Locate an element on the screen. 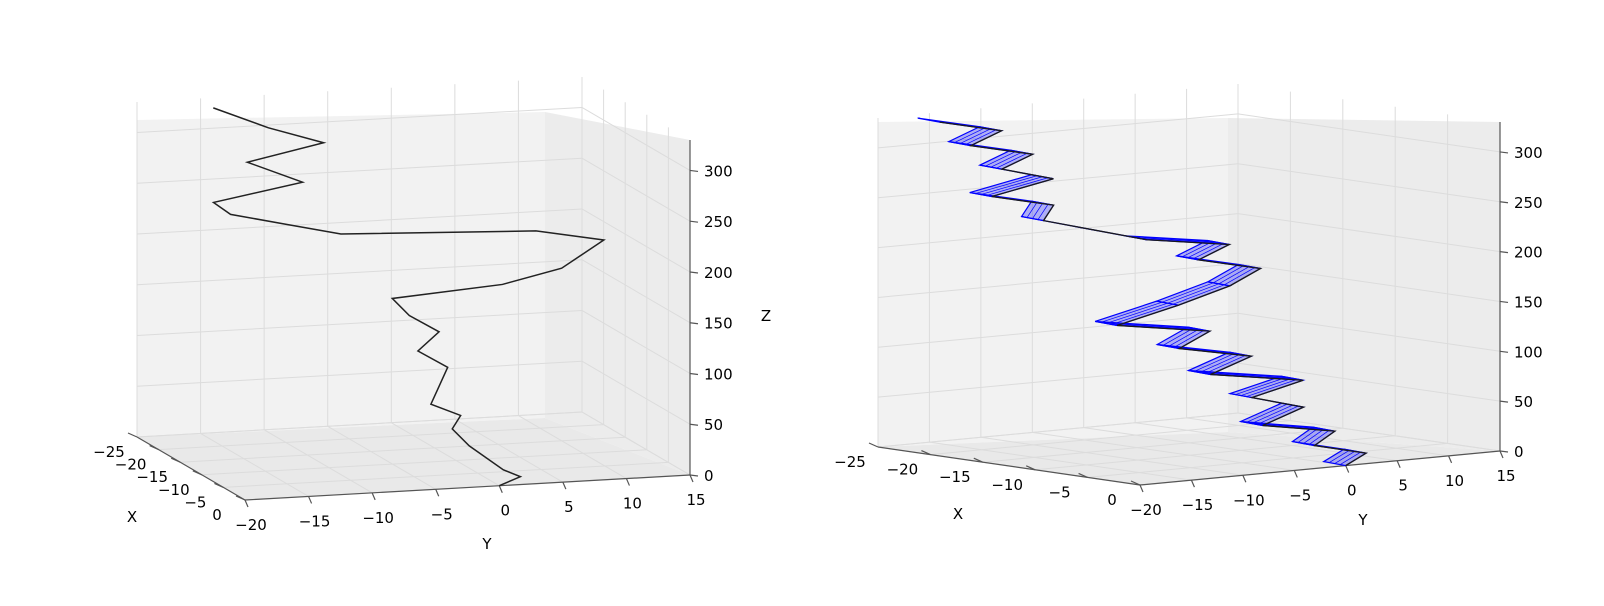 This screenshot has width=1604, height=606. right-y-tick-label: 5 is located at coordinates (1403, 486).